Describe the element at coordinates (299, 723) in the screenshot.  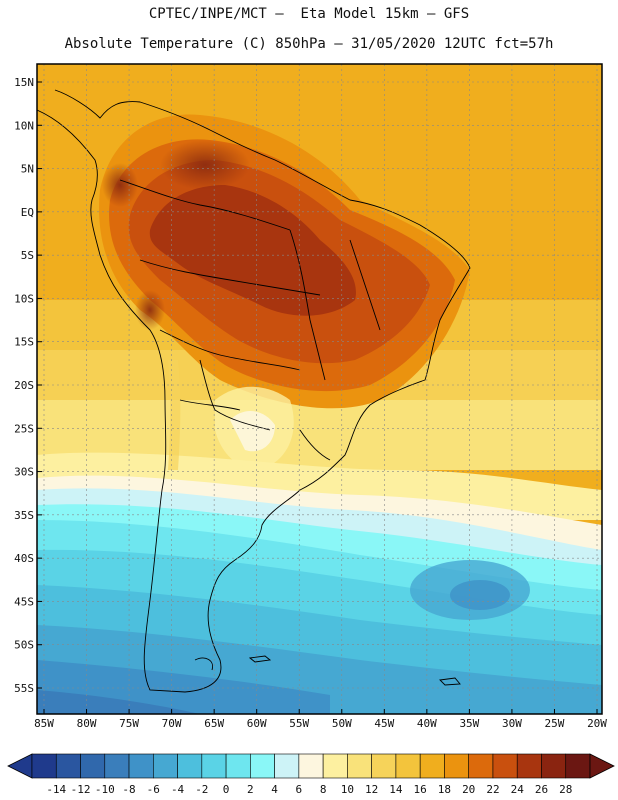
I see `lon-label: 55W` at that location.